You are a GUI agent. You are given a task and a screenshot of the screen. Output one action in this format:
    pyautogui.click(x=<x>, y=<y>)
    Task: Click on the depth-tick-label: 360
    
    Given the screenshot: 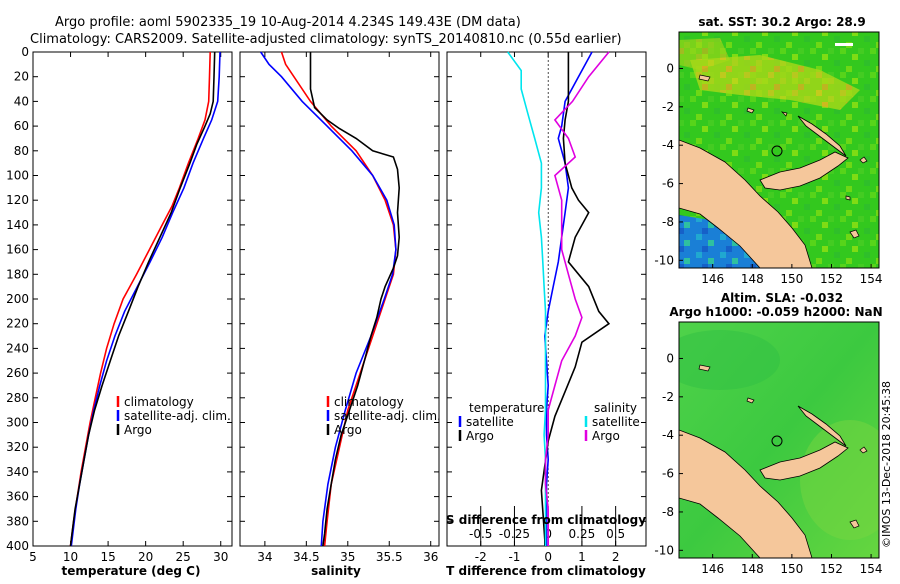 What is the action you would take?
    pyautogui.click(x=17, y=497)
    